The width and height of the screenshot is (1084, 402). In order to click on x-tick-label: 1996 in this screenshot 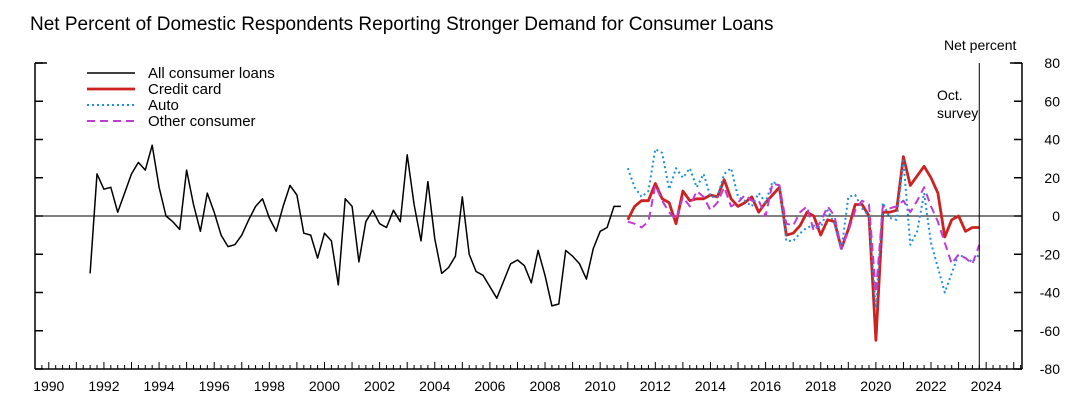, I will do `click(214, 386)`.